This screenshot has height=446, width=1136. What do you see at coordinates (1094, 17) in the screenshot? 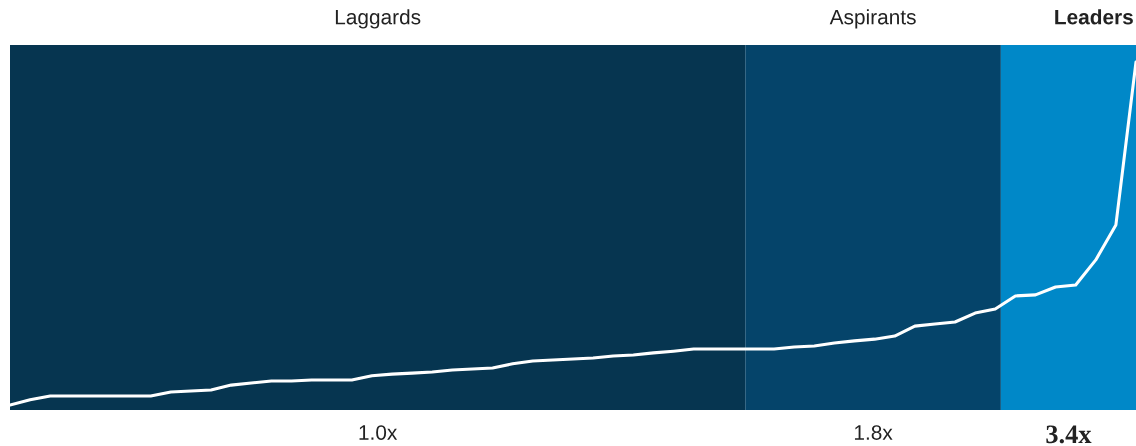
I see `text: Leaders` at bounding box center [1094, 17].